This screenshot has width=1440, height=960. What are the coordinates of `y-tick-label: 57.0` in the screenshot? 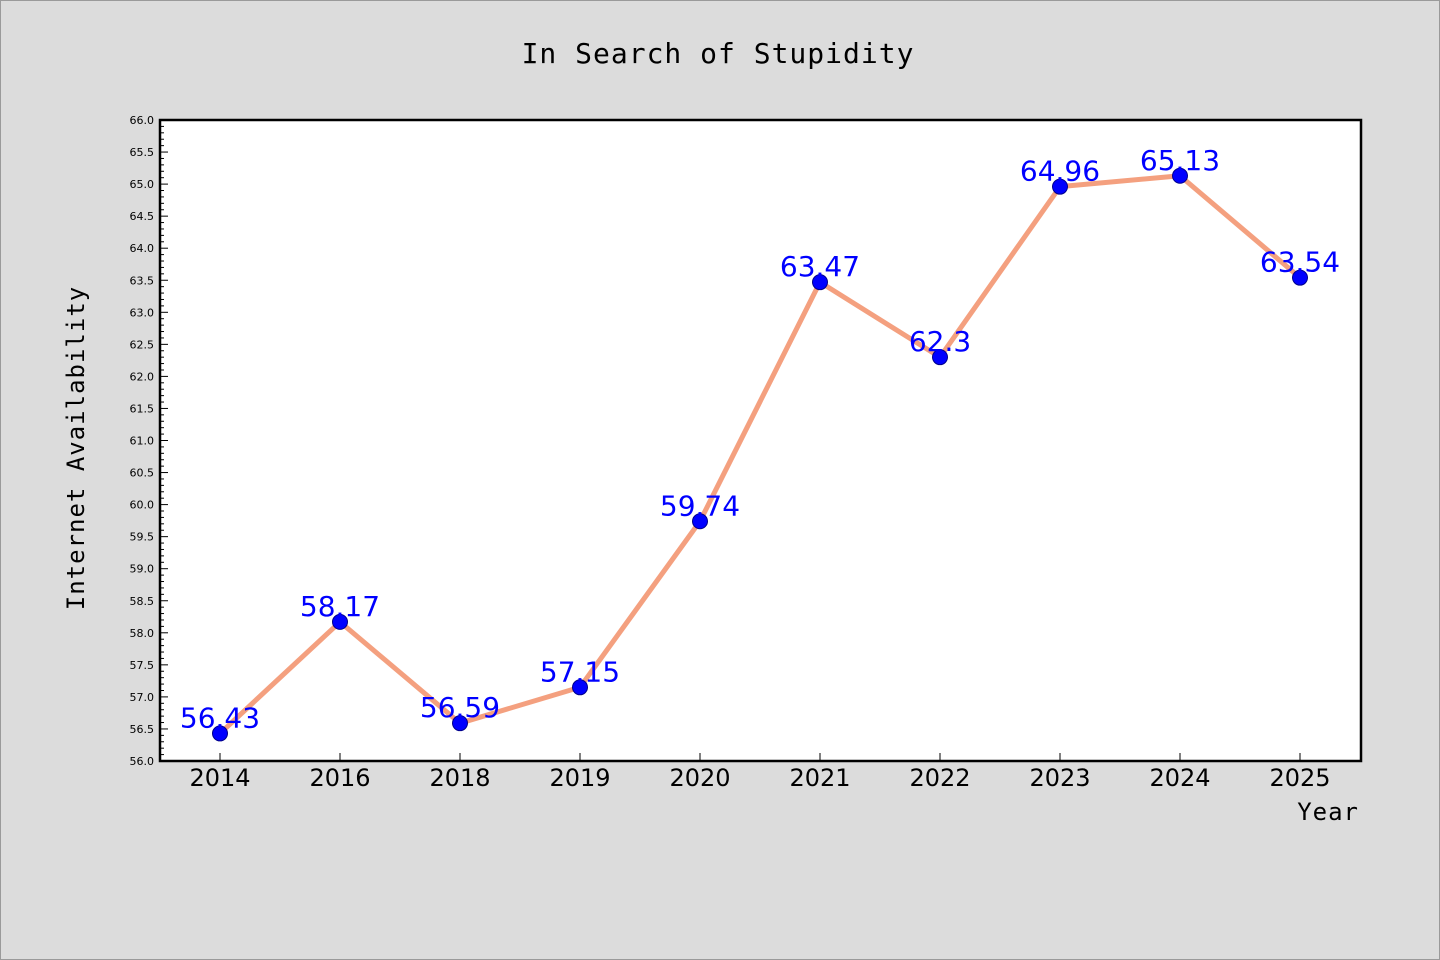 It's located at (142, 697).